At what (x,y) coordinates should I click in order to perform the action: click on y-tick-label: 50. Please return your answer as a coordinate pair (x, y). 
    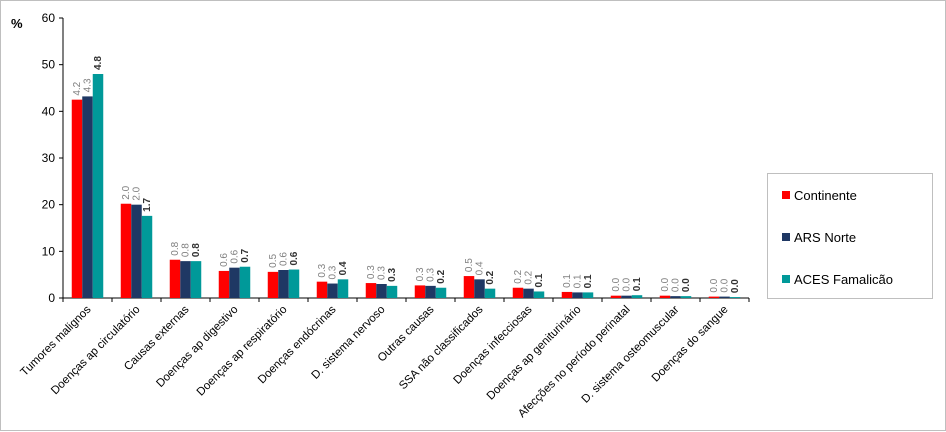
    Looking at the image, I should click on (49, 65).